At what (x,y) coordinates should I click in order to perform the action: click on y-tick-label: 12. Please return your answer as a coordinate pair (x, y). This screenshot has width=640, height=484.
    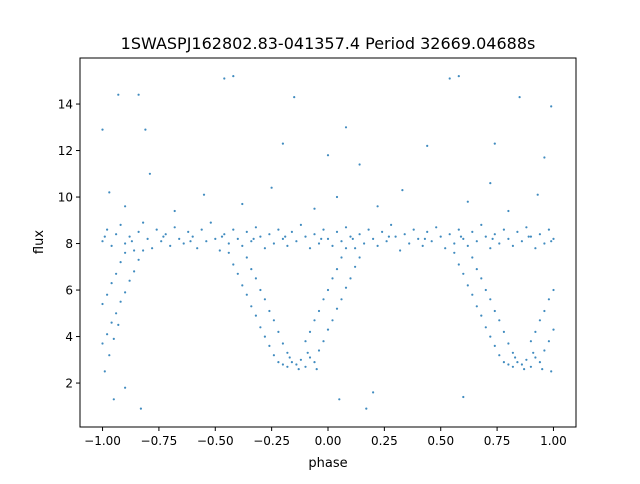
    Looking at the image, I should click on (65, 151).